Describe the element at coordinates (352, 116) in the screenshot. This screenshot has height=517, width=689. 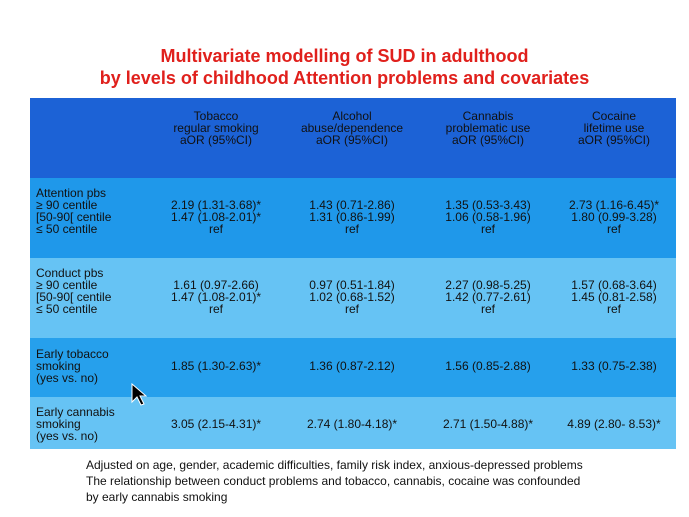
I see `column-header: Alcohol` at that location.